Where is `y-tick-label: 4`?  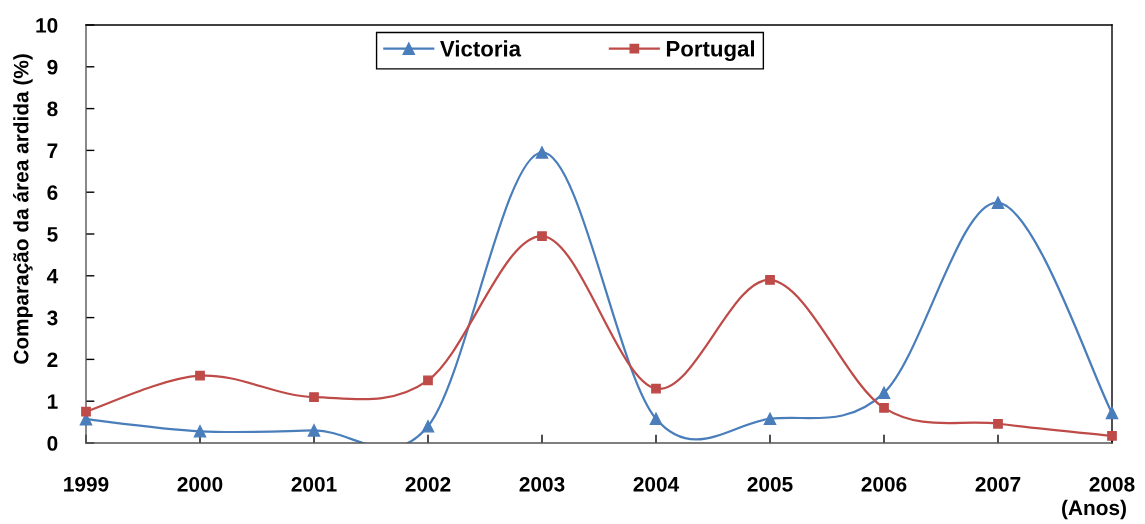 y-tick-label: 4 is located at coordinates (52, 276).